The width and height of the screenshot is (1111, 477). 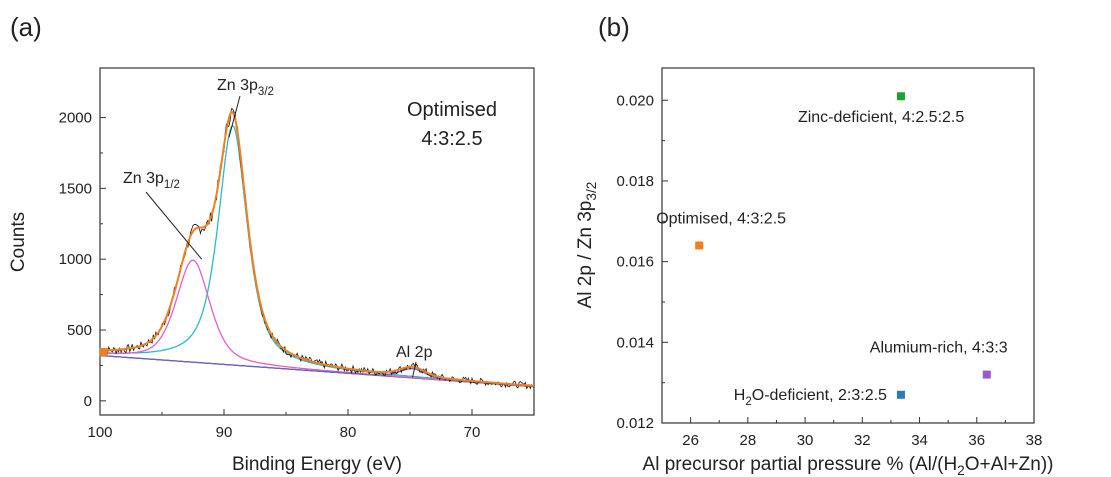 What do you see at coordinates (919, 440) in the screenshot?
I see `x-tick-label-b: 34` at bounding box center [919, 440].